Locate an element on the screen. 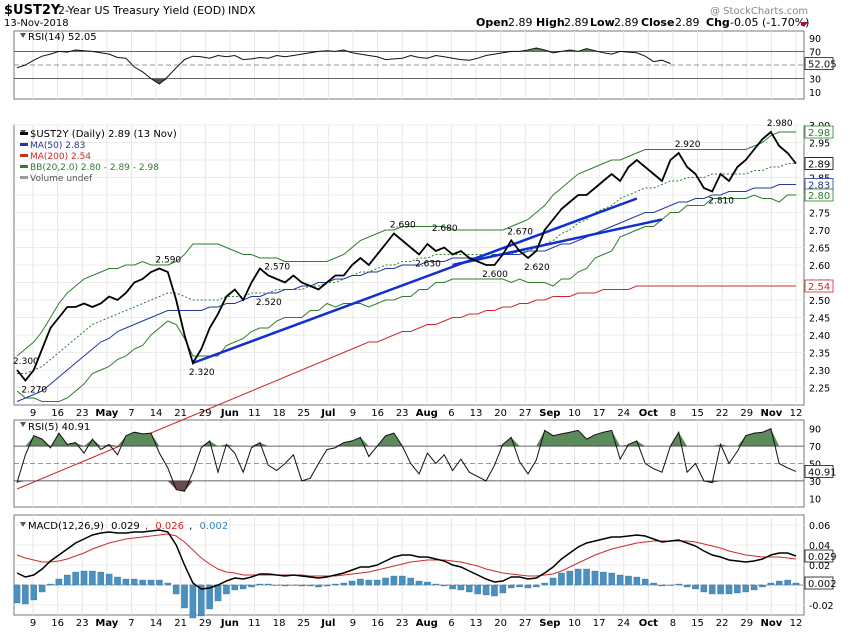 This screenshot has height=633, width=850. rsi-y-tick: 50 is located at coordinates (815, 465).